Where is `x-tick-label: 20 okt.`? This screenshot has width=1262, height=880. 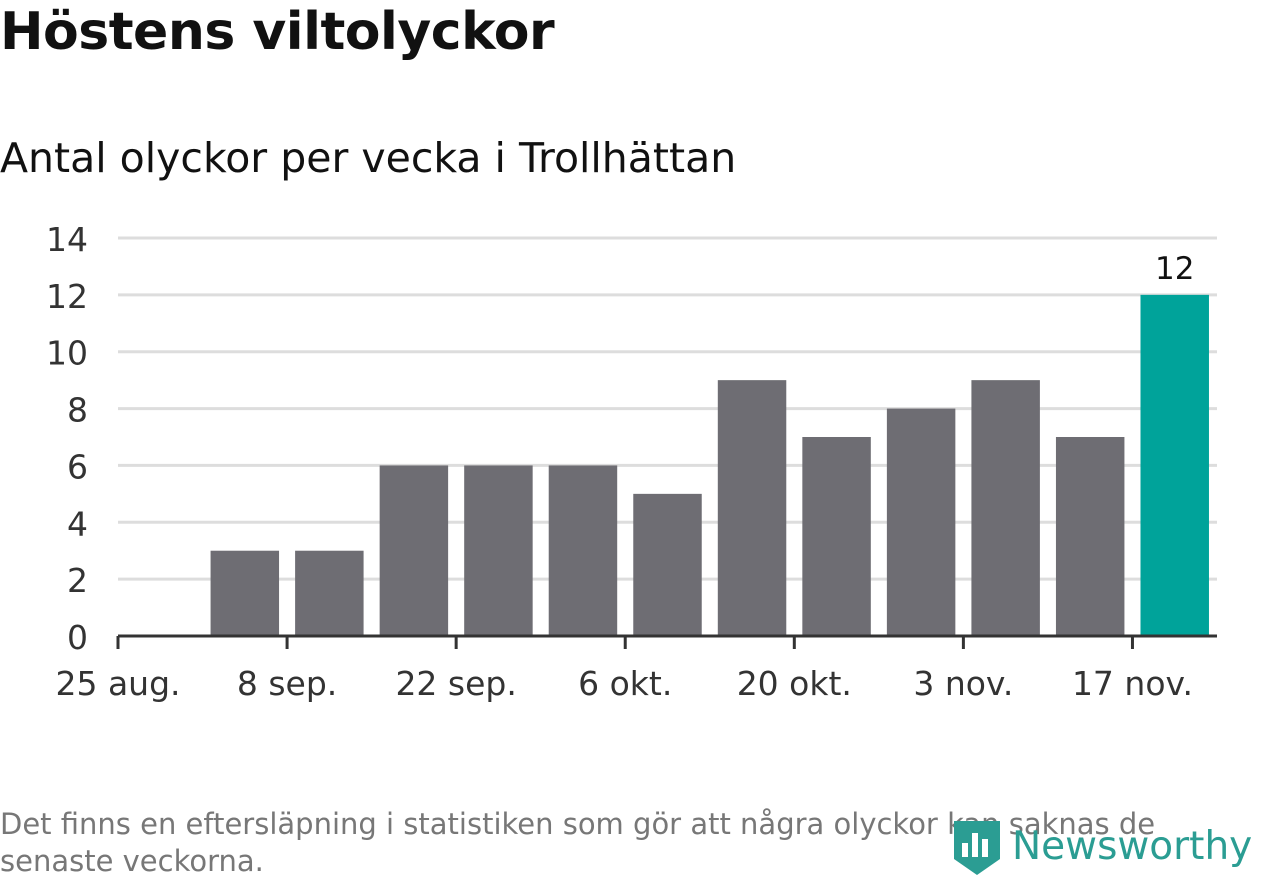 x-tick-label: 20 okt. is located at coordinates (794, 683).